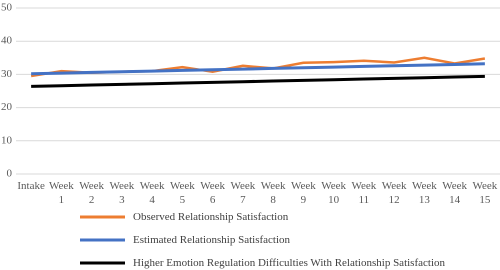 The image size is (500, 270). What do you see at coordinates (303, 193) in the screenshot?
I see `x-tick-label: Week 9` at bounding box center [303, 193].